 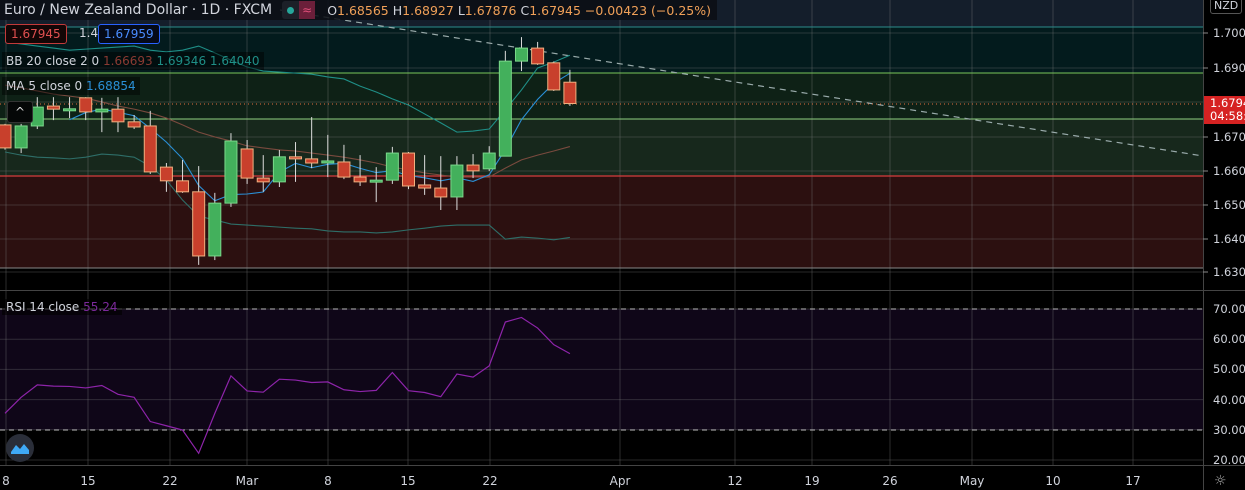 I want to click on tradingview-logo-icon, so click(x=20, y=448).